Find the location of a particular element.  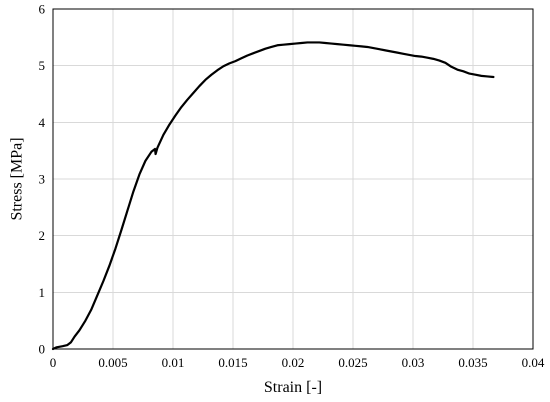

y-tick-label: 3 is located at coordinates (42, 179).